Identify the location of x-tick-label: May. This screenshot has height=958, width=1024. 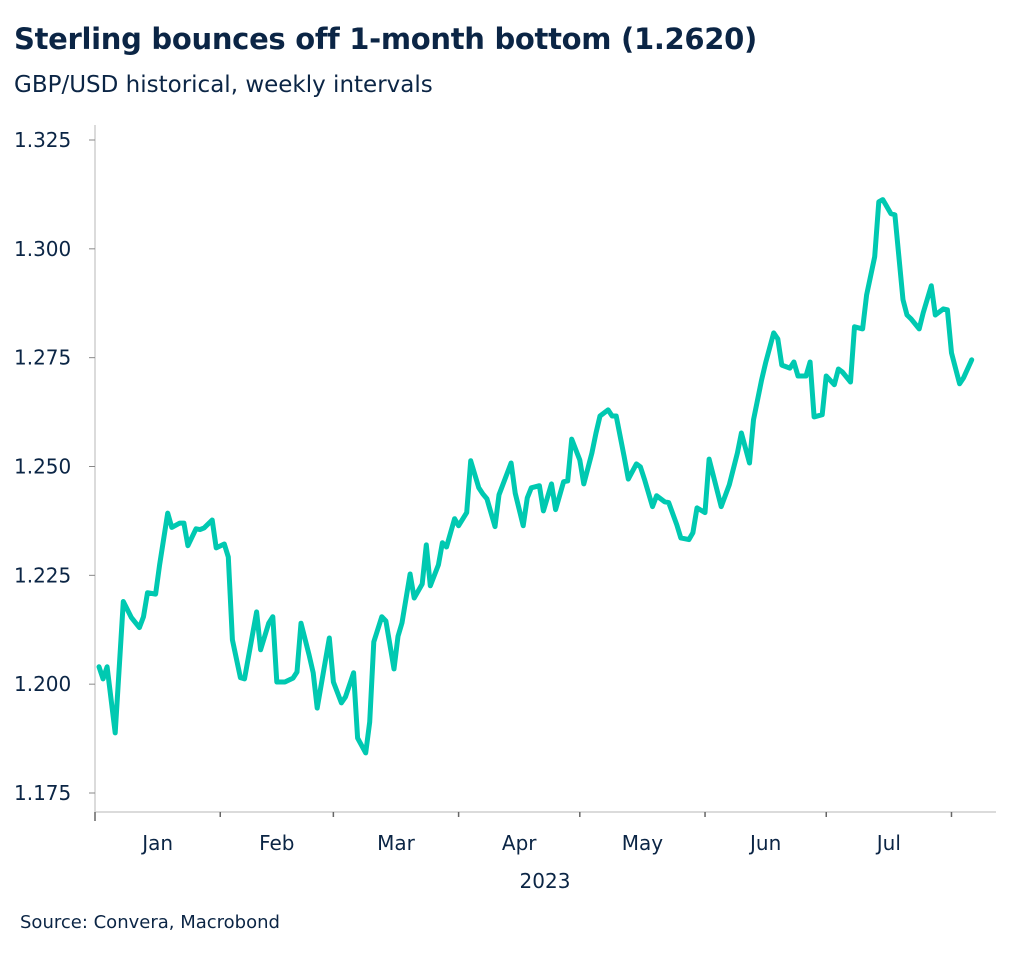
(643, 843).